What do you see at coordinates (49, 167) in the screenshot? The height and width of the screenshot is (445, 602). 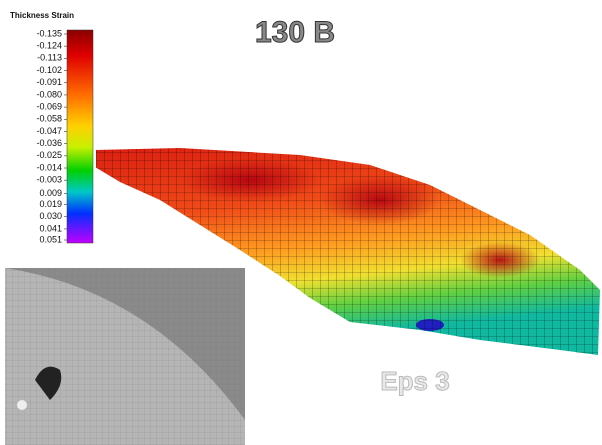 I see `tick-label: -0.014` at bounding box center [49, 167].